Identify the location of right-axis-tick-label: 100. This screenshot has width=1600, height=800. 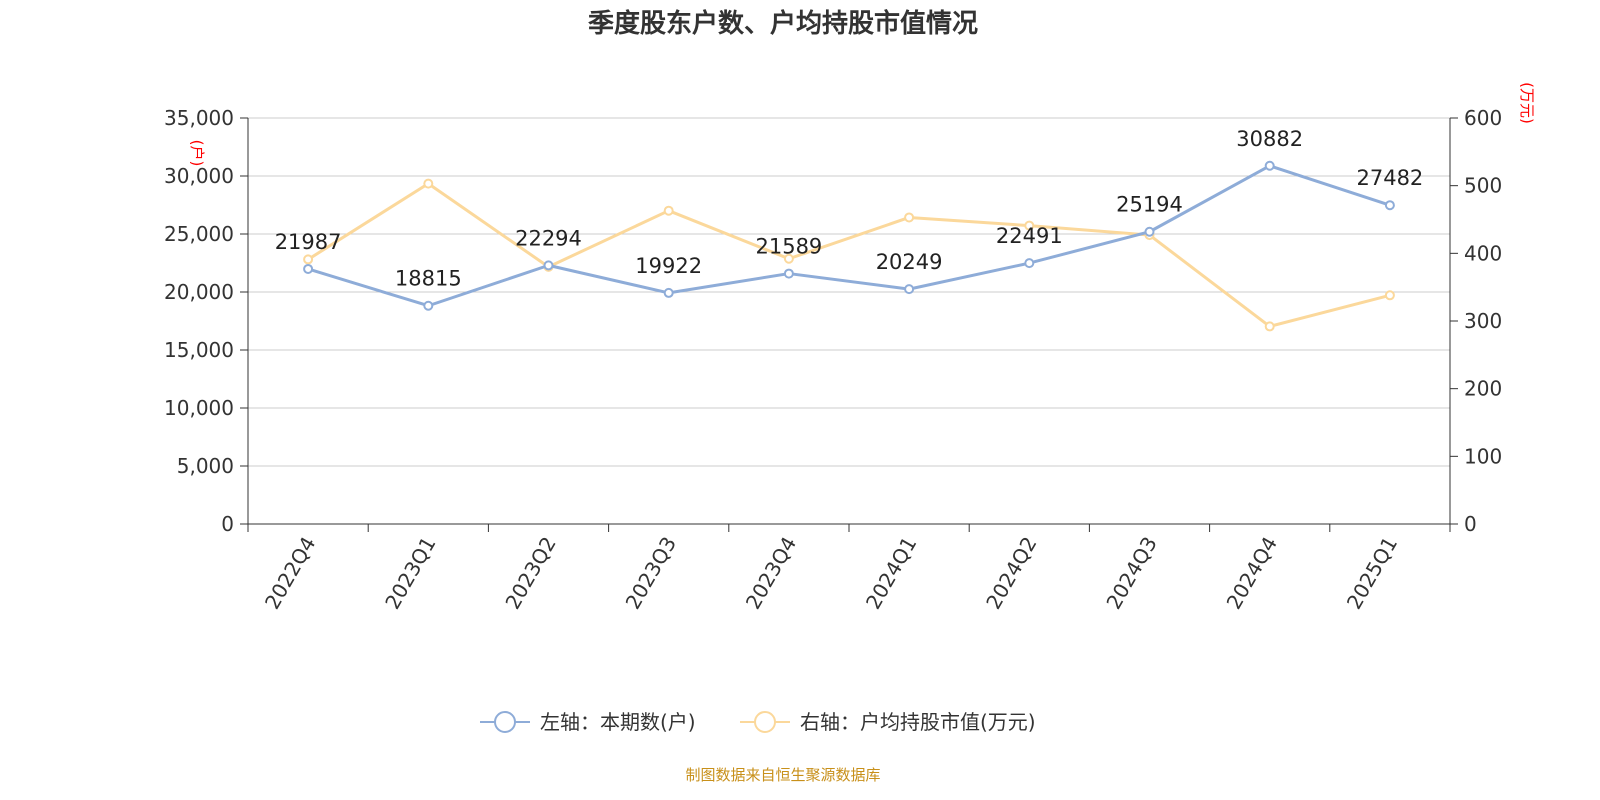
(1483, 456).